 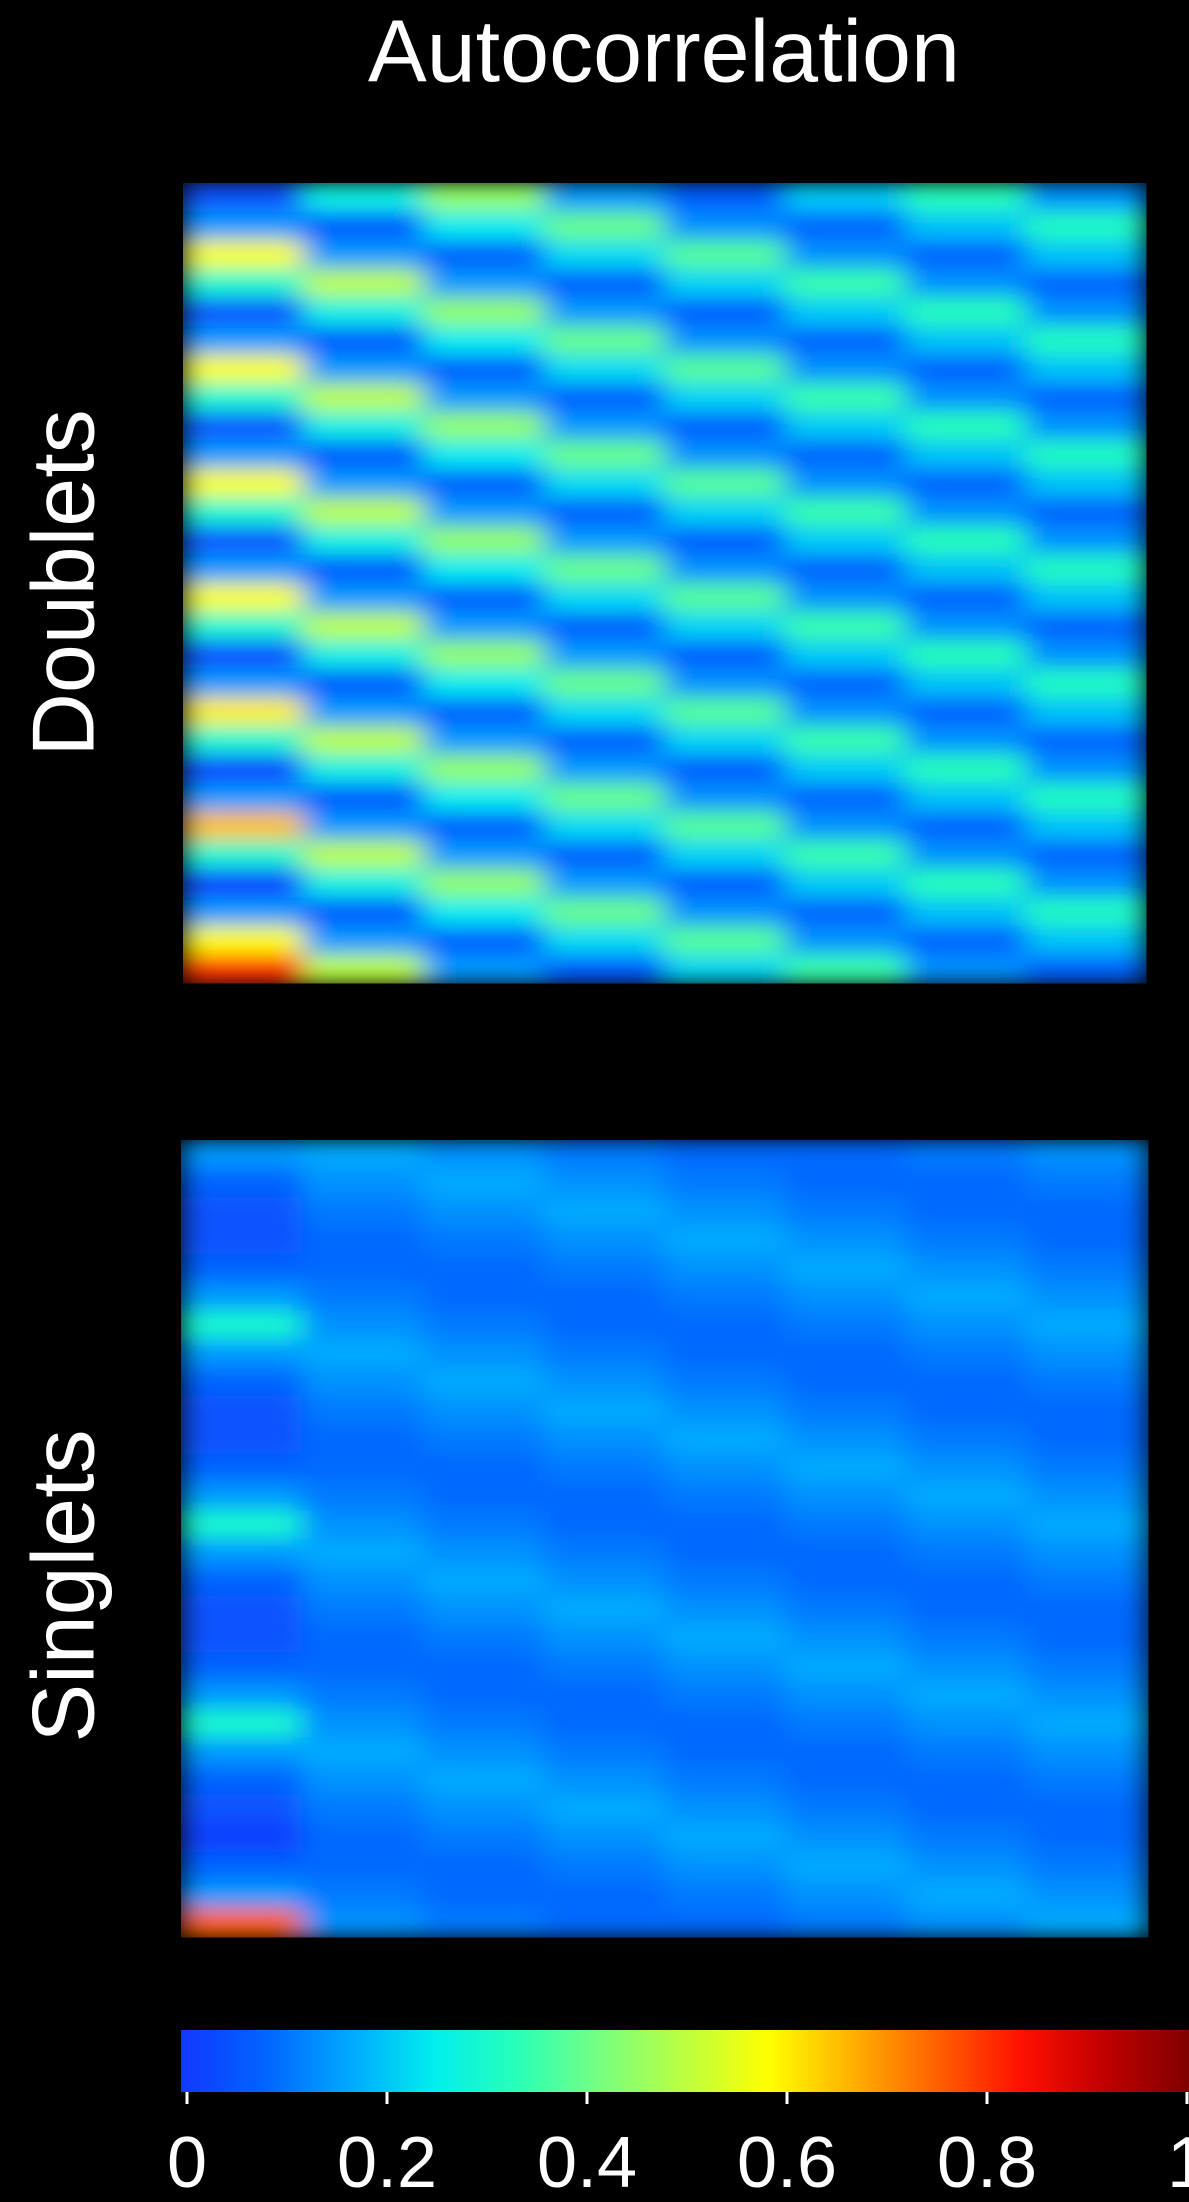 I want to click on colorbar-tick-label: 1, so click(x=1178, y=2162).